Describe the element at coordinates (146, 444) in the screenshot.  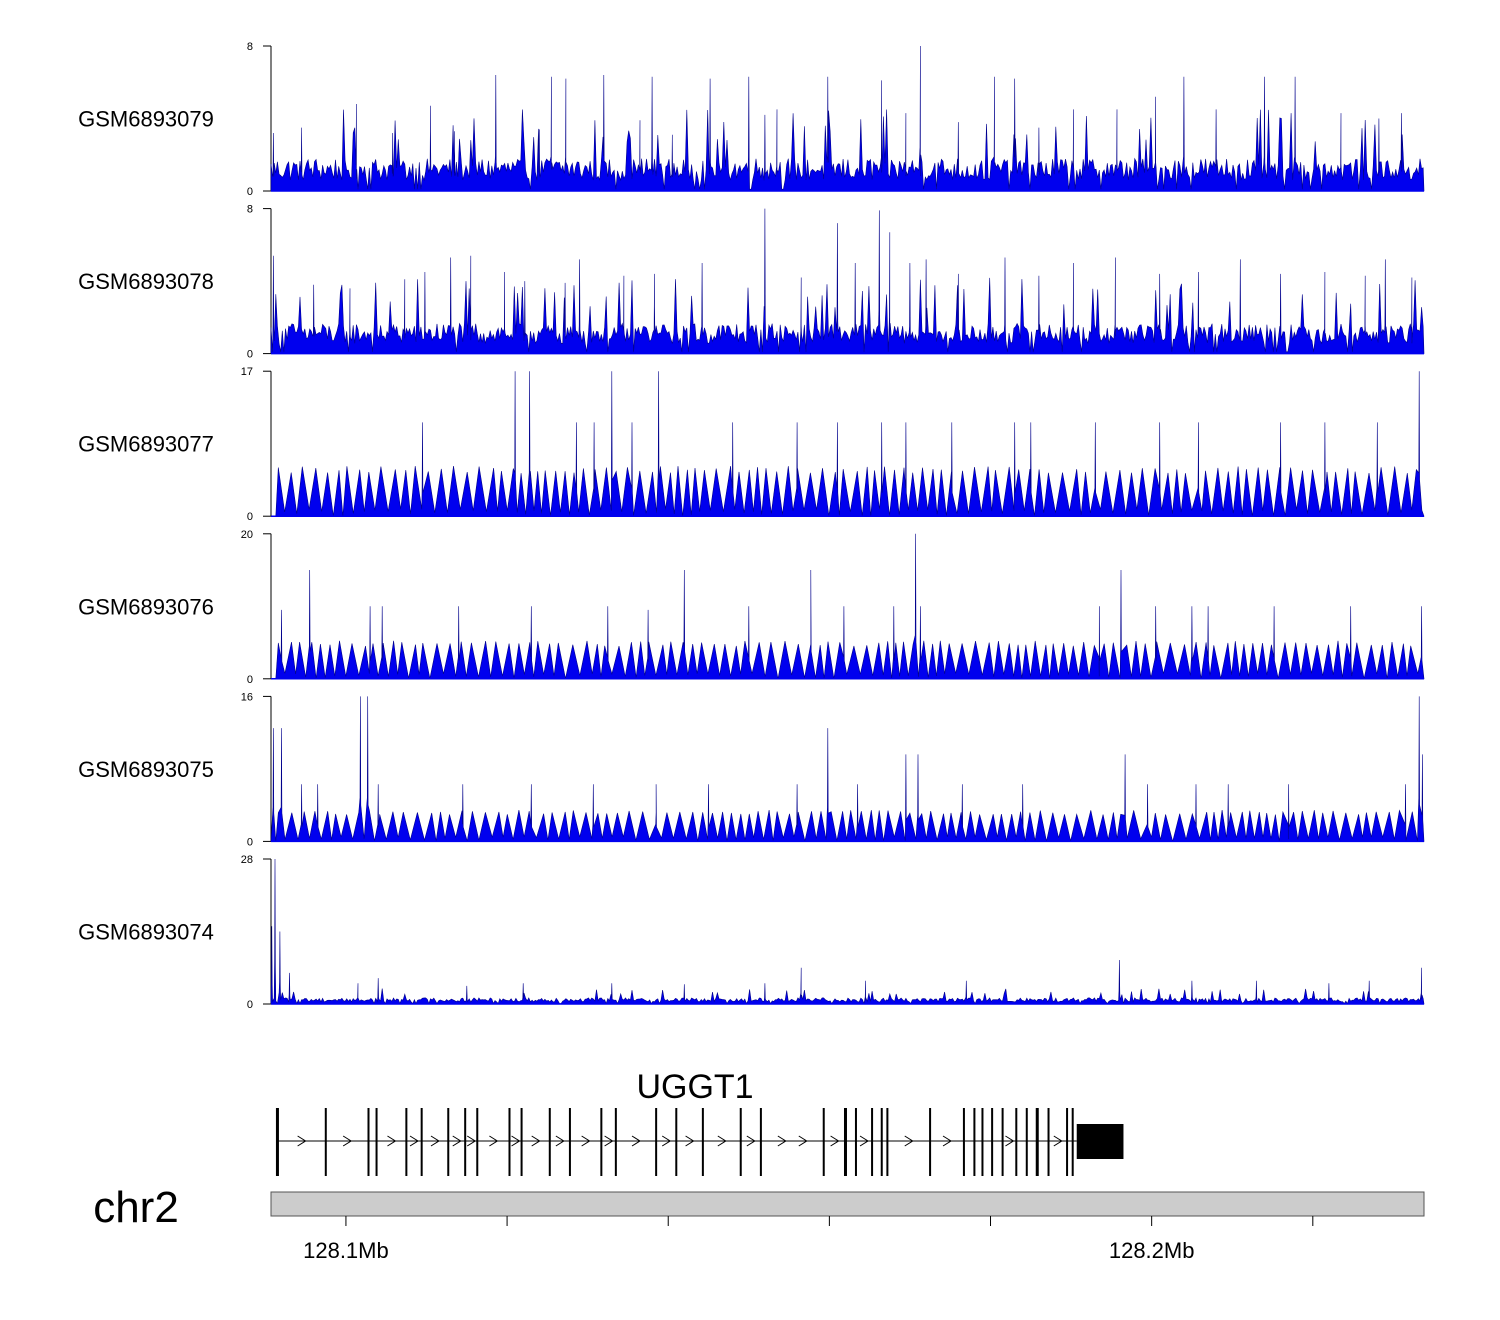
I see `track-label: GSM6893077` at that location.